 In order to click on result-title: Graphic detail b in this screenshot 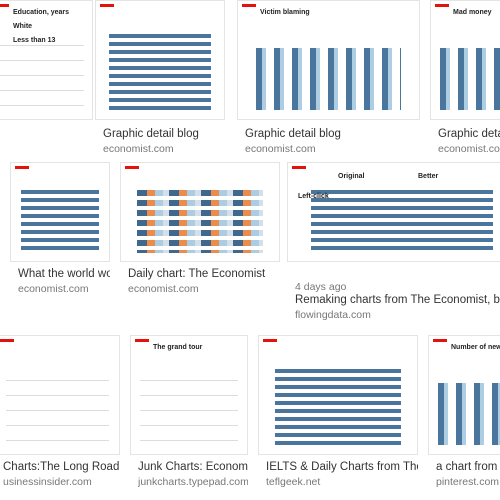, I will do `click(469, 134)`.